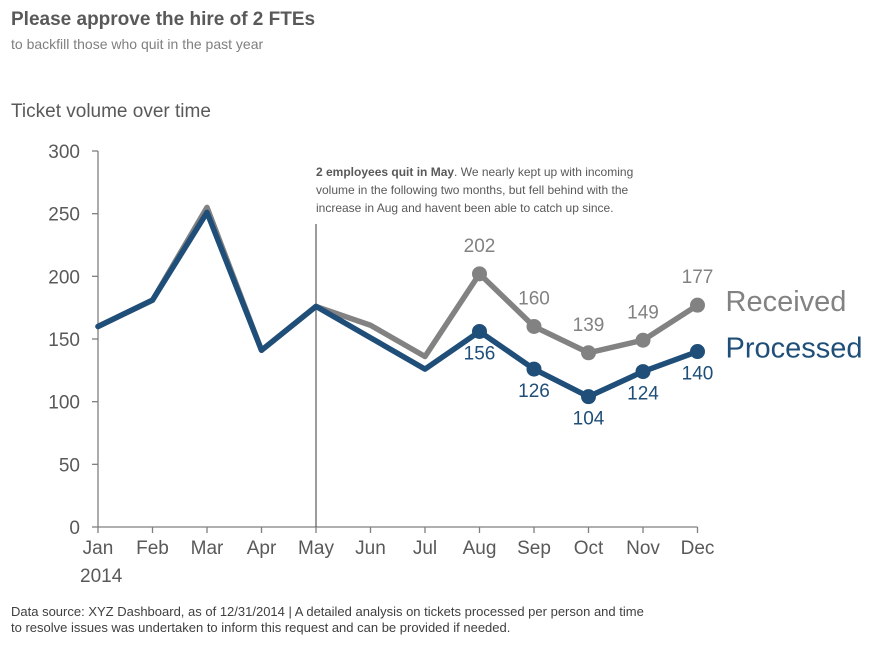  I want to click on y-tick-label: 100, so click(64, 403).